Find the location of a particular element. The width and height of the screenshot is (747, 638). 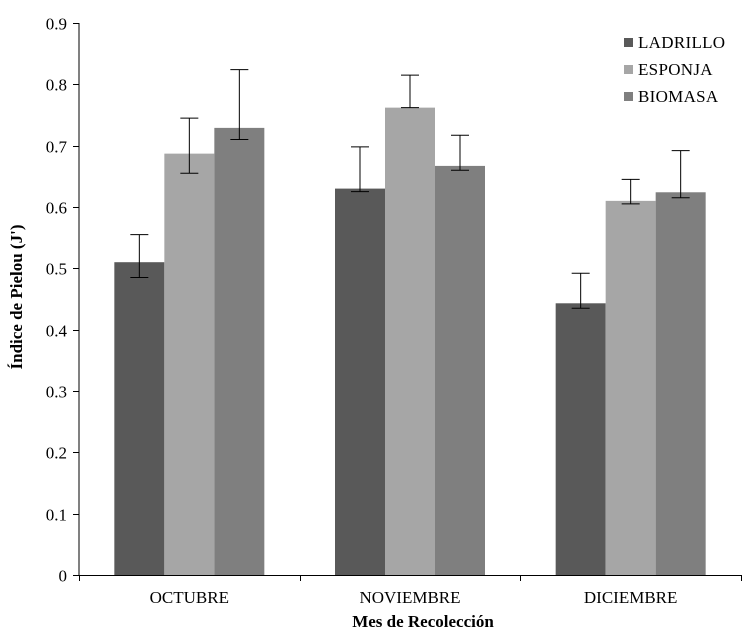

legend-label: ESPONJA is located at coordinates (675, 69).